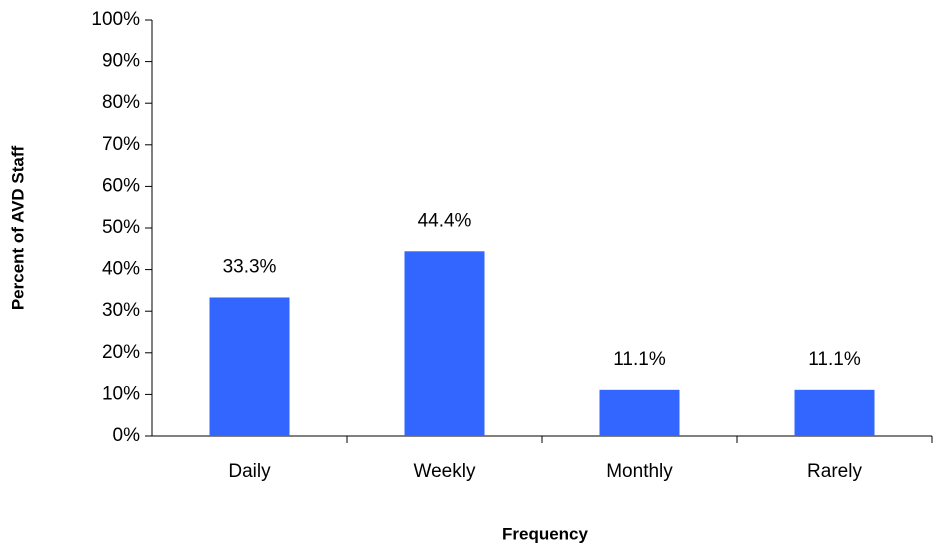 The image size is (934, 548). What do you see at coordinates (121, 102) in the screenshot?
I see `y-tick-label: 80%` at bounding box center [121, 102].